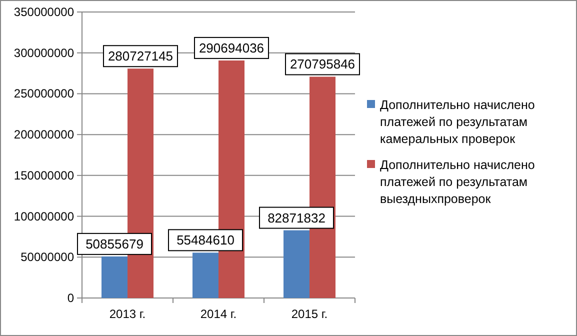  I want to click on data-label: 270795846, so click(323, 64).